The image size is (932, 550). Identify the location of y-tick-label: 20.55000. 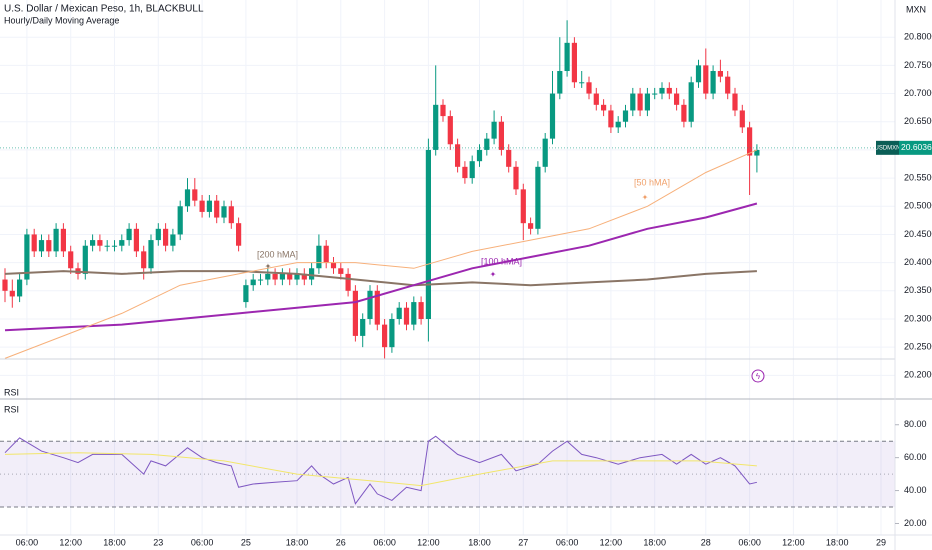
(918, 177).